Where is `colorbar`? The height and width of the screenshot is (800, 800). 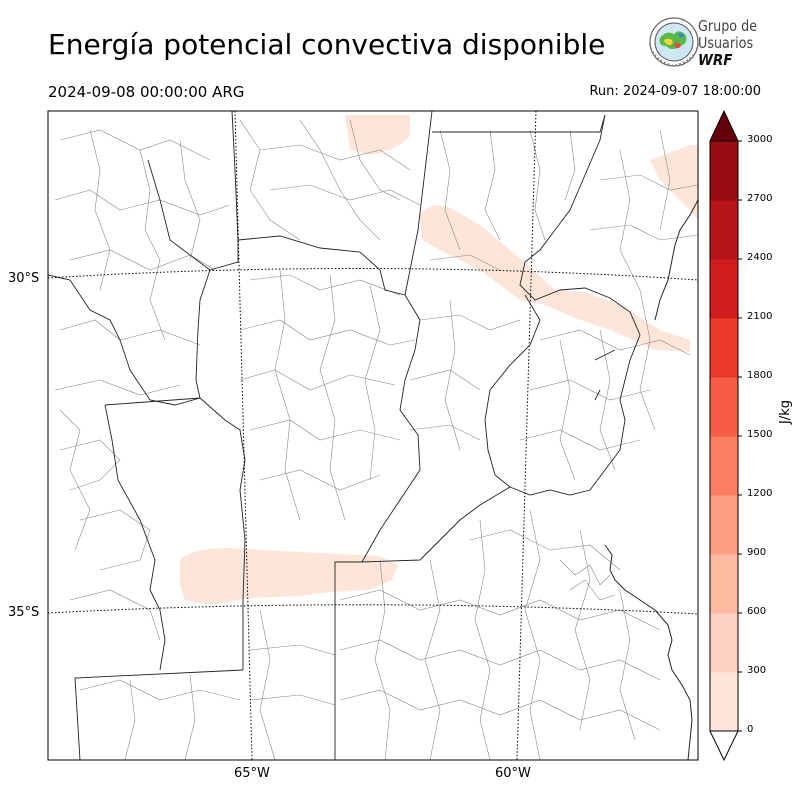
colorbar is located at coordinates (725, 435).